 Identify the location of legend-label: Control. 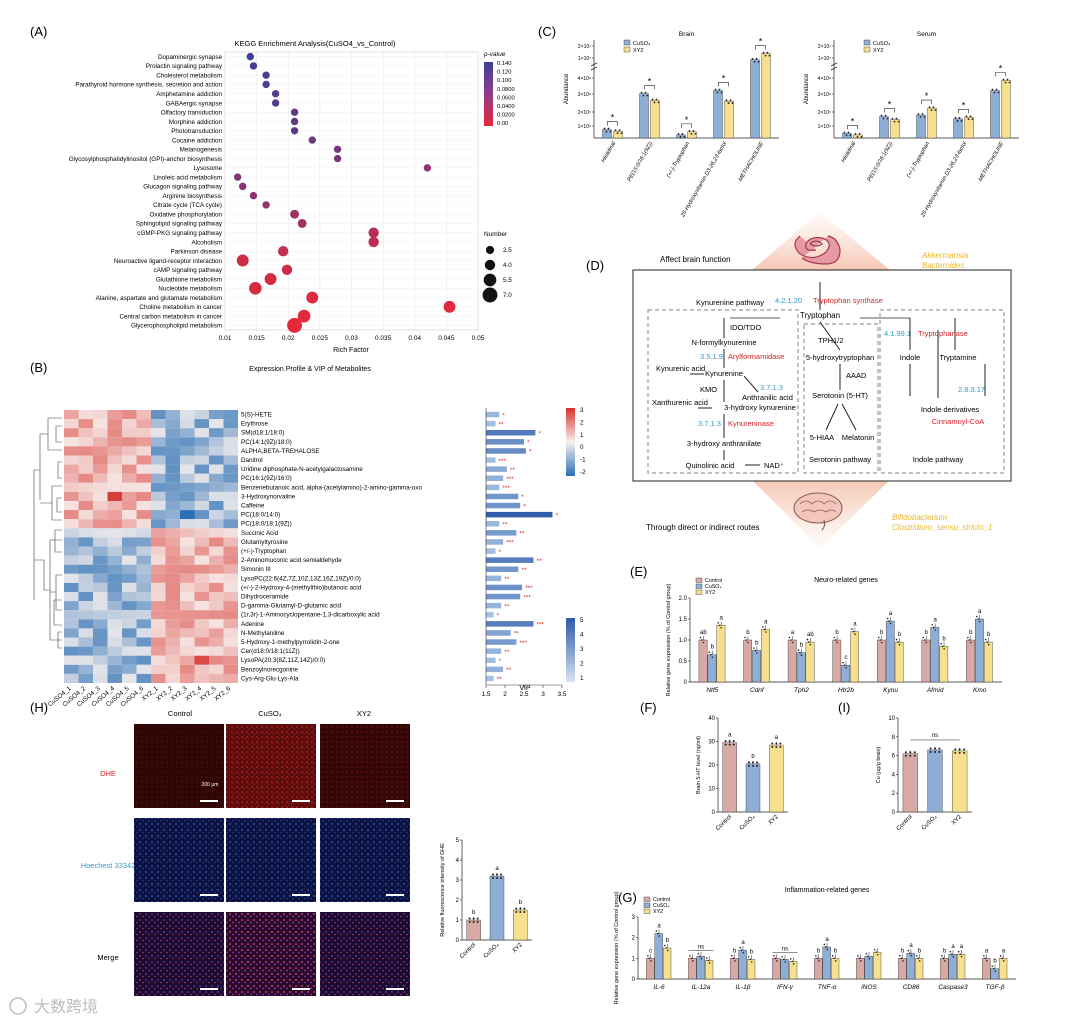
(661, 900).